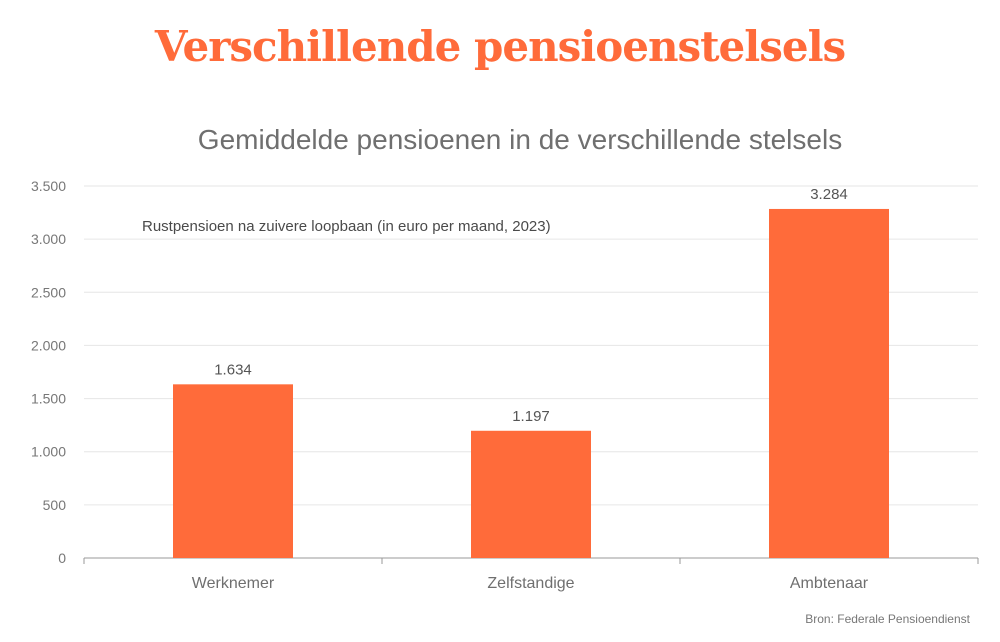 This screenshot has width=1000, height=642. Describe the element at coordinates (48, 186) in the screenshot. I see `y-tick-label: 3.500` at that location.